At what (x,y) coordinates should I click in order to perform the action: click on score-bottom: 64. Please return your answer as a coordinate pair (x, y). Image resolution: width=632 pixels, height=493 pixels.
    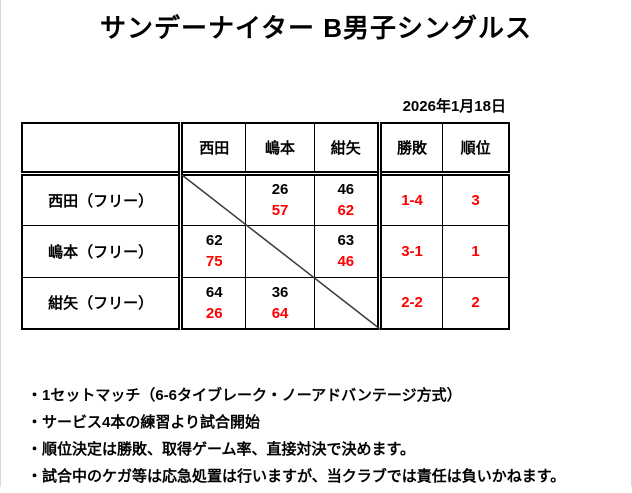
    Looking at the image, I should click on (280, 313).